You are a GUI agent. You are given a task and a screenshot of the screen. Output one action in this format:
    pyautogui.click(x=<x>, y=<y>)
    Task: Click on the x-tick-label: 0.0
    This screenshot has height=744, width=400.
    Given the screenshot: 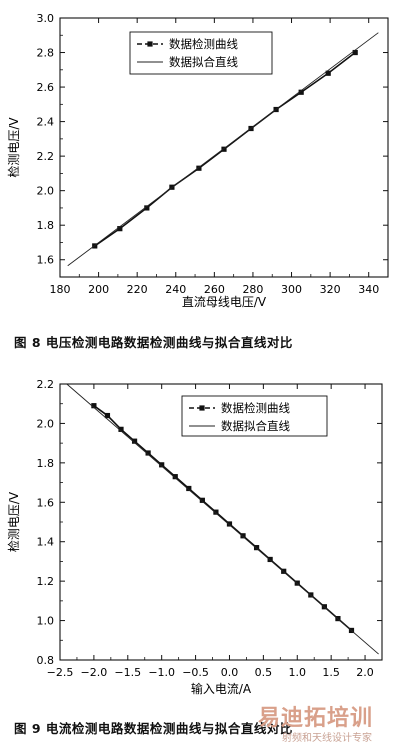 What is the action you would take?
    pyautogui.click(x=230, y=672)
    